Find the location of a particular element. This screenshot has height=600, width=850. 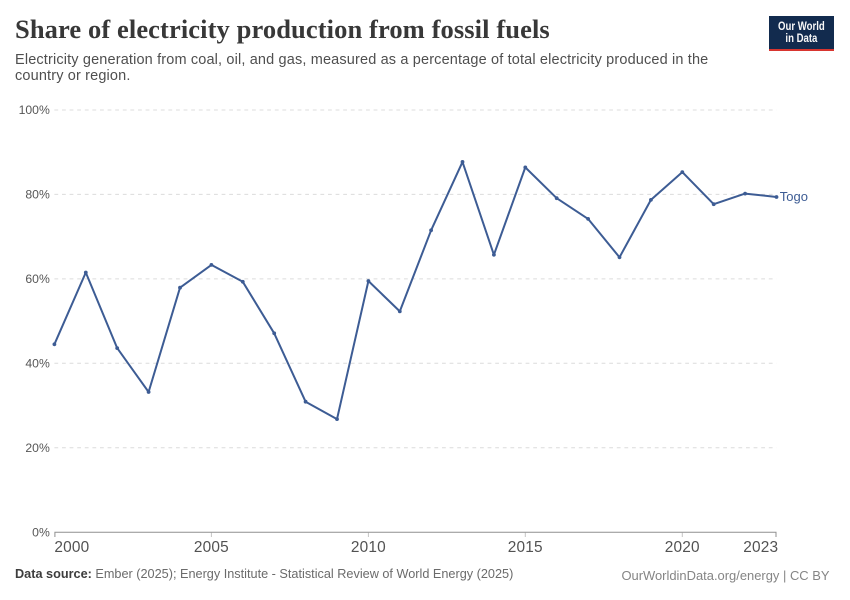

svg-text: 2015 is located at coordinates (525, 547).